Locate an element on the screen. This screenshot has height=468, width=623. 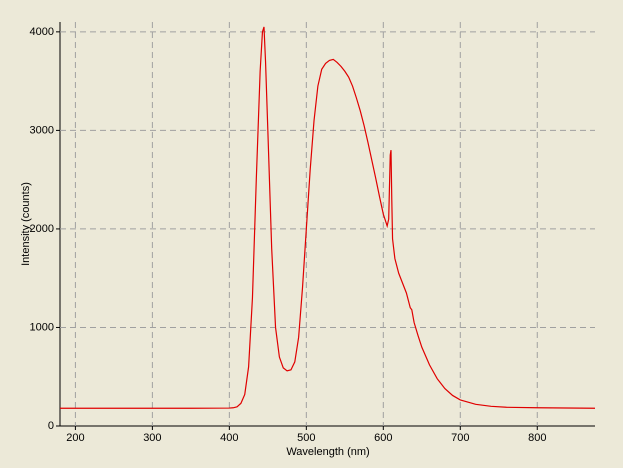
x-tick-label: 400 is located at coordinates (229, 438).